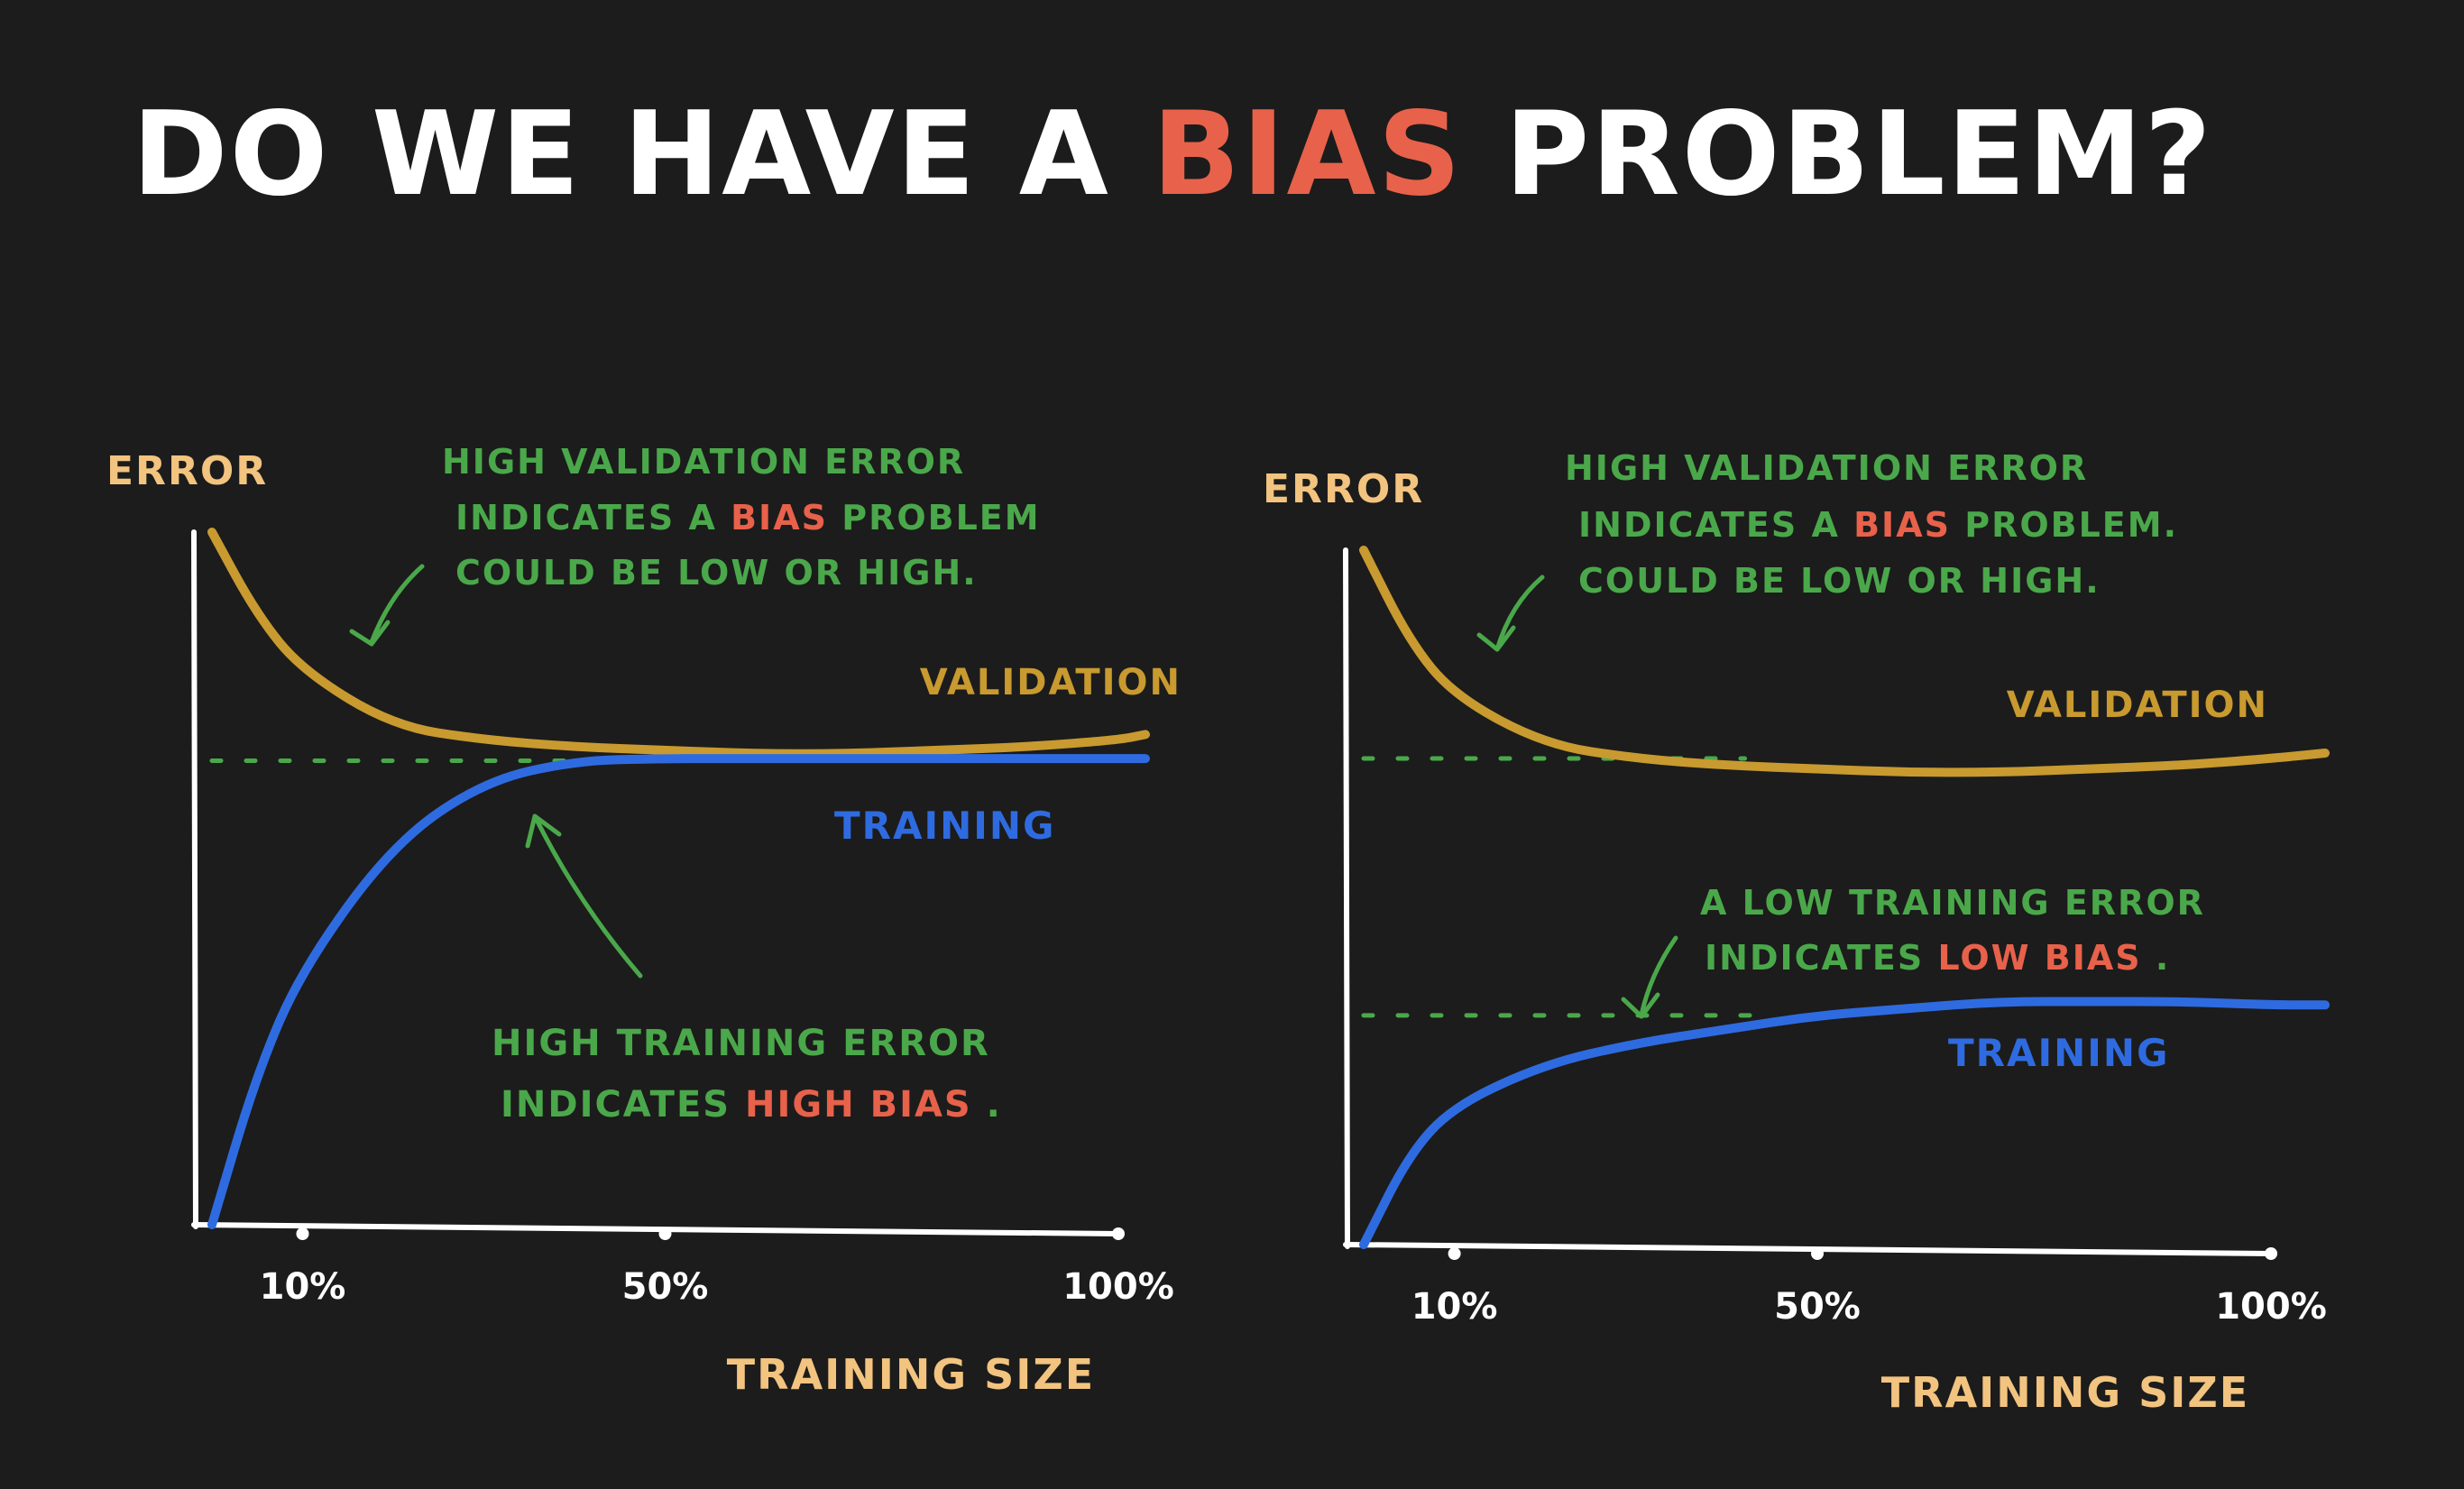 The height and width of the screenshot is (1489, 2464). I want to click on annotation-line: INDICATES LOW BIAS ., so click(1938, 958).